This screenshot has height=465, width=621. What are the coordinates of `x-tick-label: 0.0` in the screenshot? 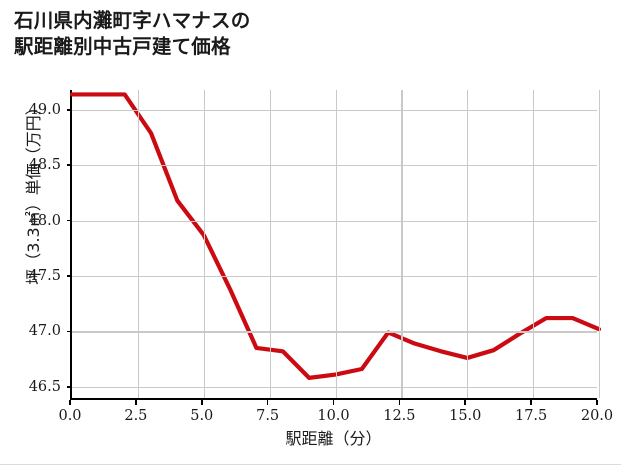 It's located at (70, 416).